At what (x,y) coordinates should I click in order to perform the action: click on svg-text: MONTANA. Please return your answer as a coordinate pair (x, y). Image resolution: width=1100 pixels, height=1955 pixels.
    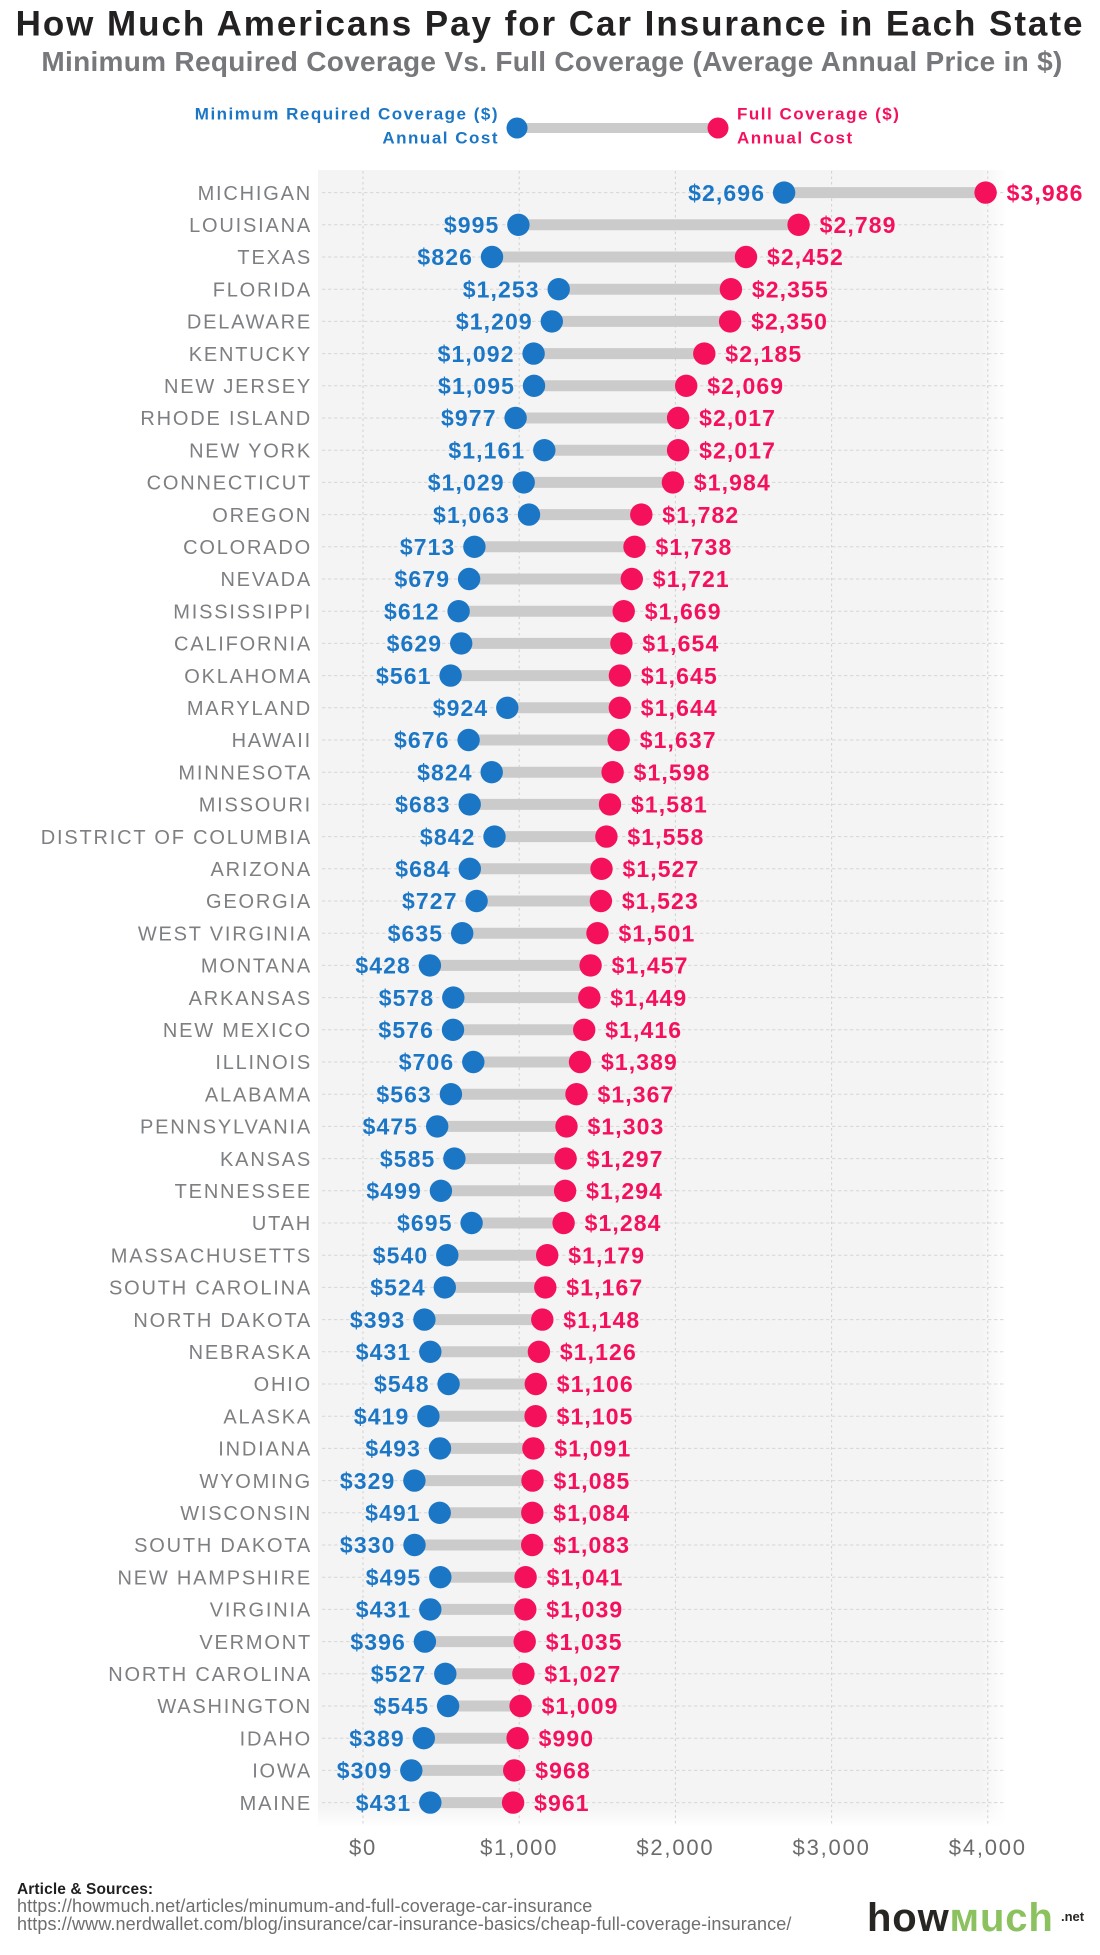
    Looking at the image, I should click on (256, 967).